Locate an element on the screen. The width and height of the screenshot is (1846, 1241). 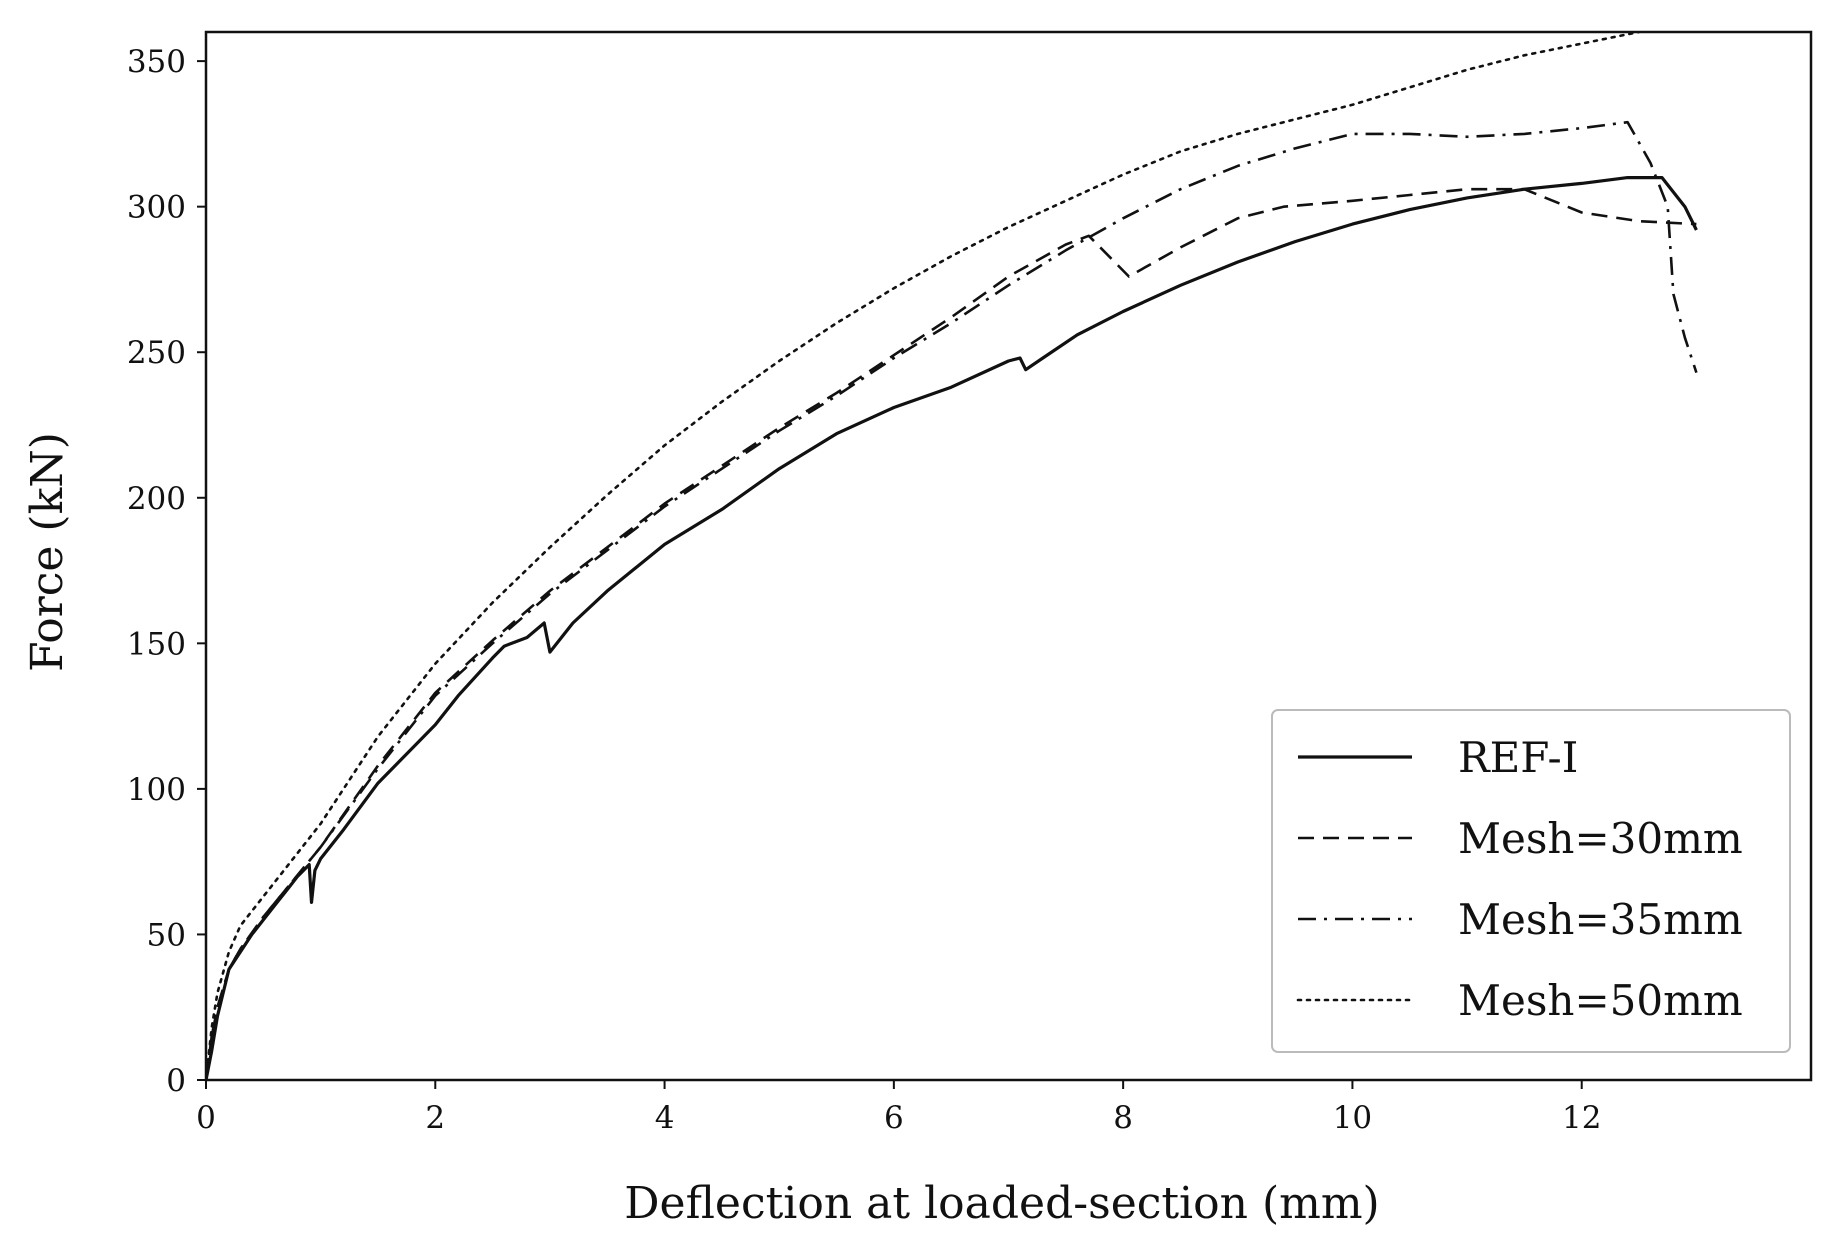
y-tick-label-1: 50 is located at coordinates (166, 935).